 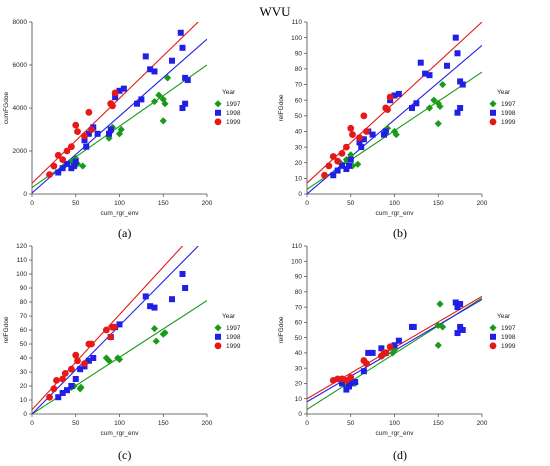 I want to click on panel-b-caption: (b), so click(x=400, y=233).